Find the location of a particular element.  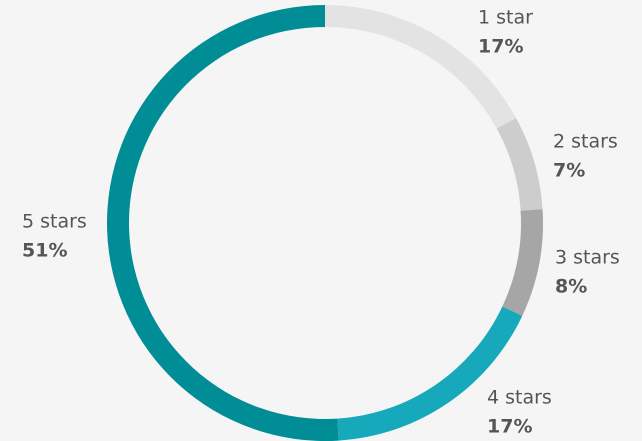

segment-label: 5 stars is located at coordinates (54, 222).